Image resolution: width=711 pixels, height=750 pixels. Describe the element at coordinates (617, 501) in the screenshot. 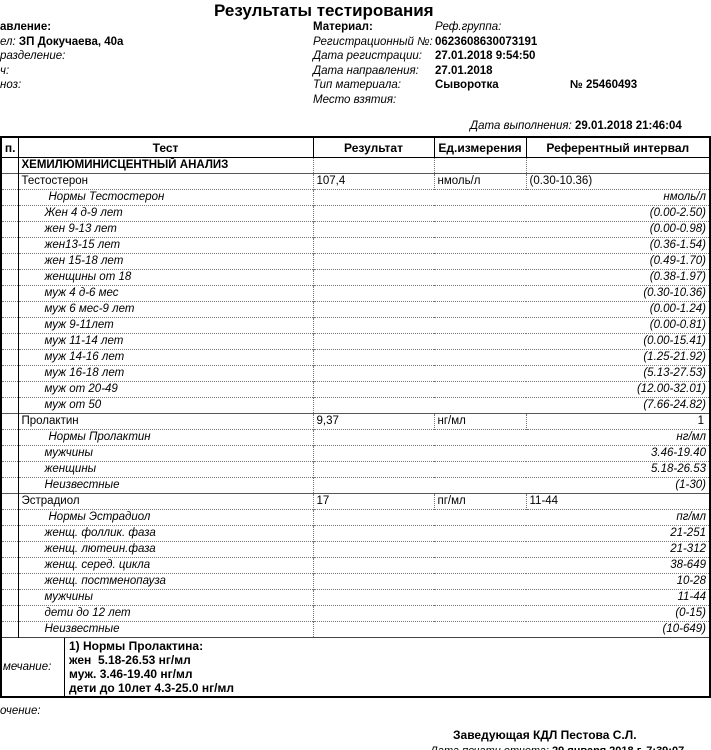

I see `ref-interval: 11-44` at that location.